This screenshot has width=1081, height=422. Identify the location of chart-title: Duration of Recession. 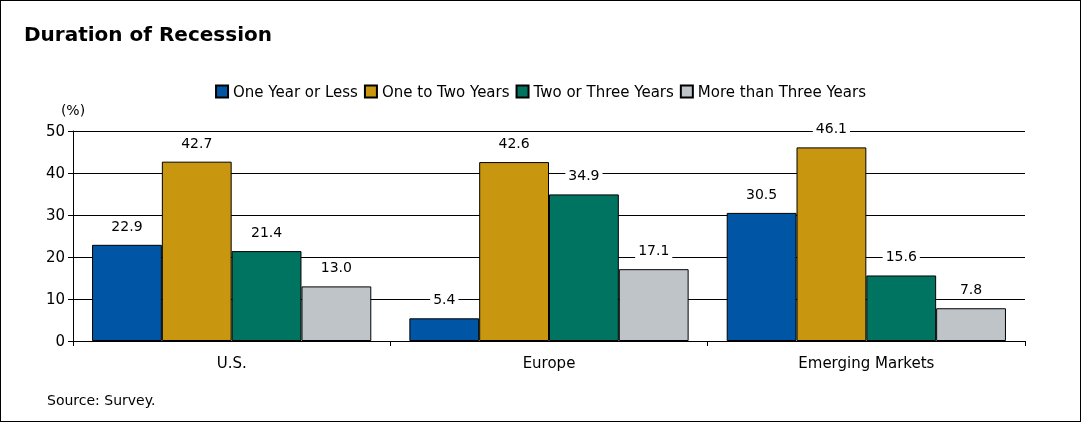
(148, 34).